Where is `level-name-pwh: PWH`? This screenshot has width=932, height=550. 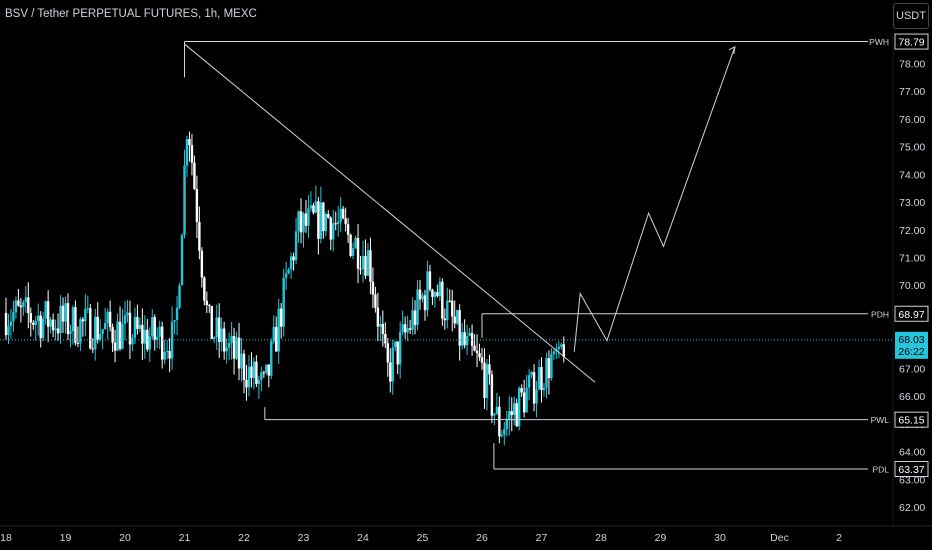 level-name-pwh: PWH is located at coordinates (879, 42).